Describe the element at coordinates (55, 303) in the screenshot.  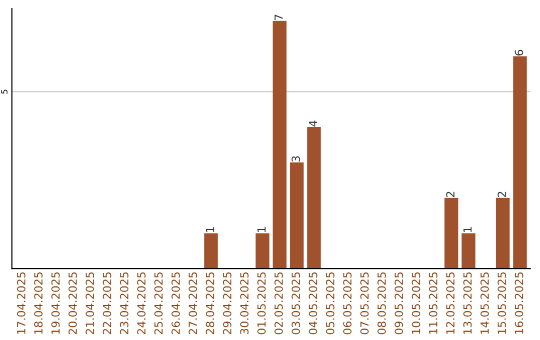
I see `x-tick-label: 19.04.2025` at that location.